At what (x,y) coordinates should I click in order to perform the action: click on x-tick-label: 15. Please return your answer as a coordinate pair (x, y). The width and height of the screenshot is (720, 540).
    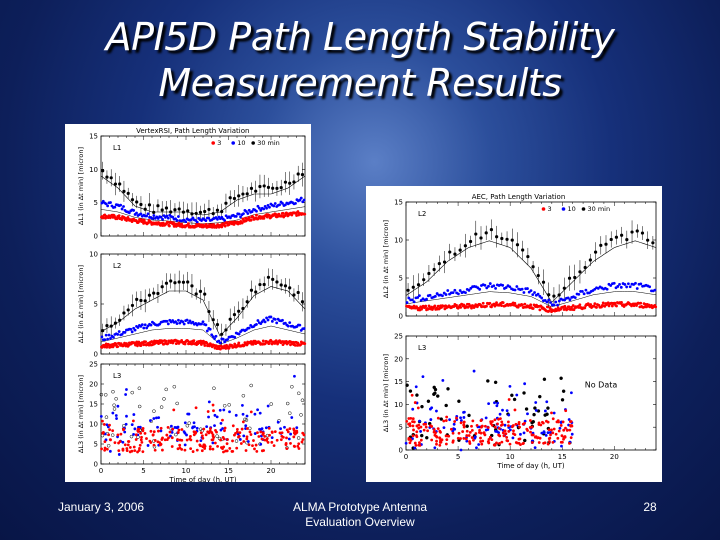
    Looking at the image, I should click on (228, 471).